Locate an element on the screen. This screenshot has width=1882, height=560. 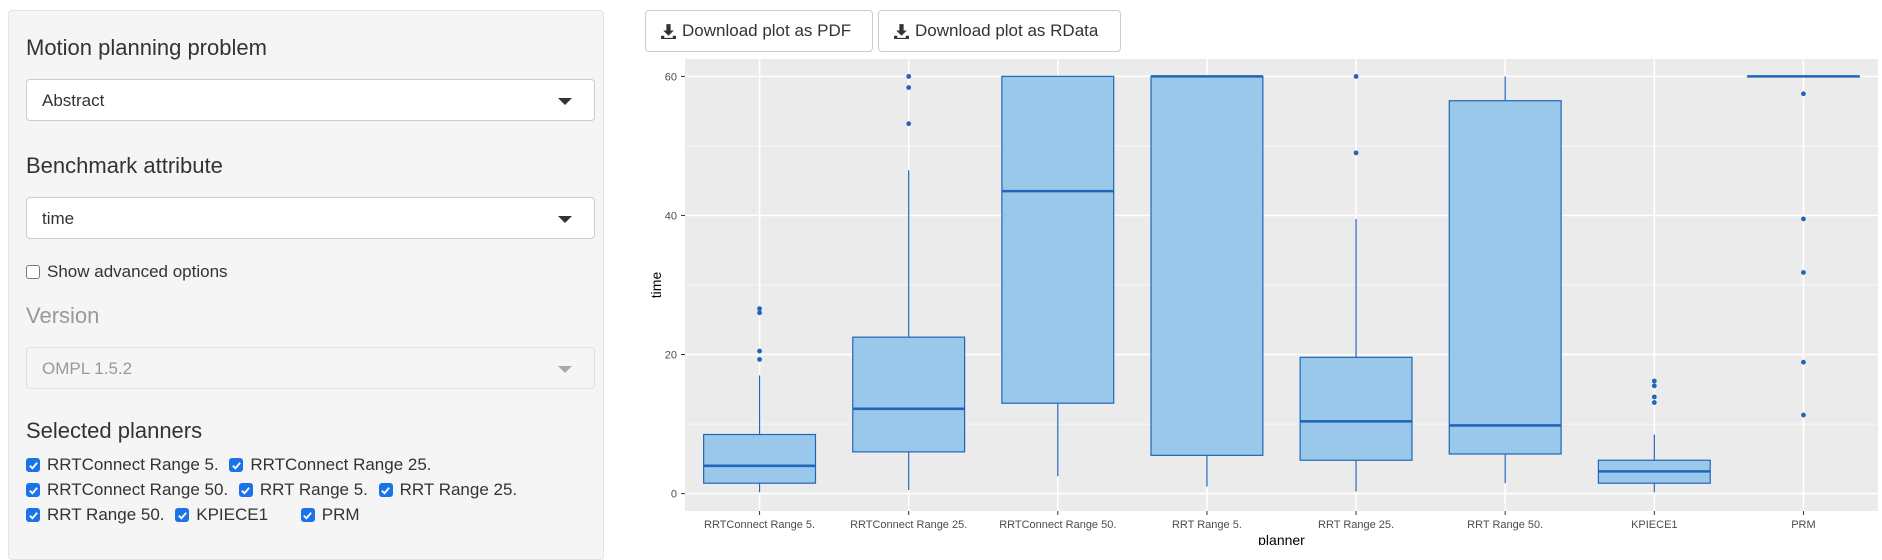
planner-checkbox-row: RRTConnect Range 5. RRTConnect Range 25. is located at coordinates (232, 465).